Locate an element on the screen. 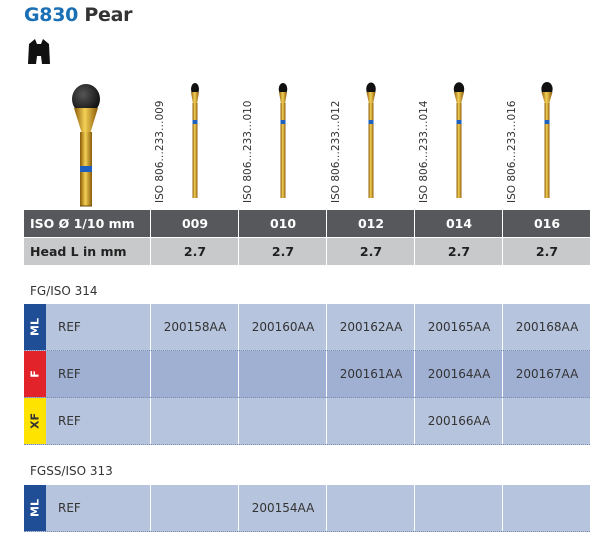 This screenshot has width=600, height=544. column-header-012: ISO 806…233…012 is located at coordinates (370, 143).